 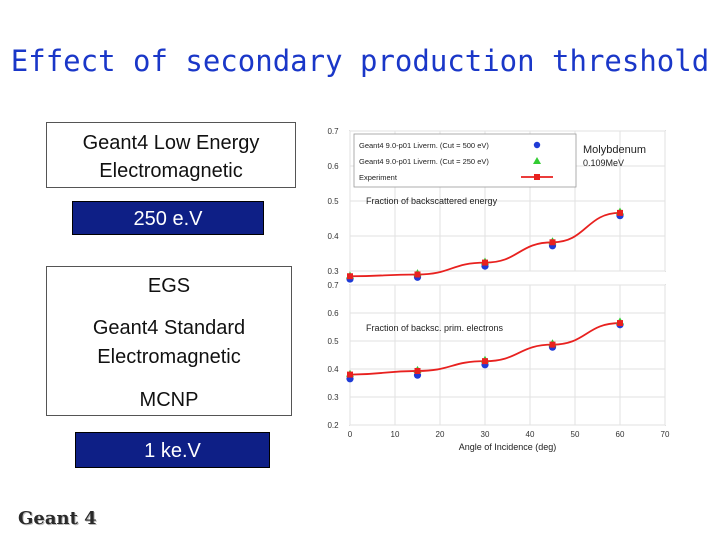 I want to click on x-tick-label: 50, so click(x=575, y=434).